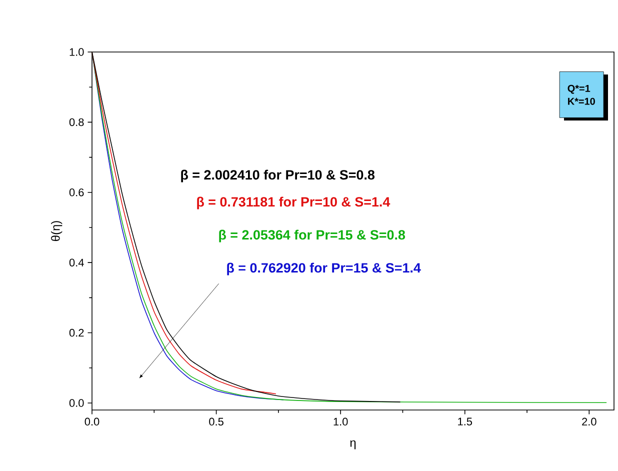  Describe the element at coordinates (581, 101) in the screenshot. I see `annotation: K*=10` at that location.